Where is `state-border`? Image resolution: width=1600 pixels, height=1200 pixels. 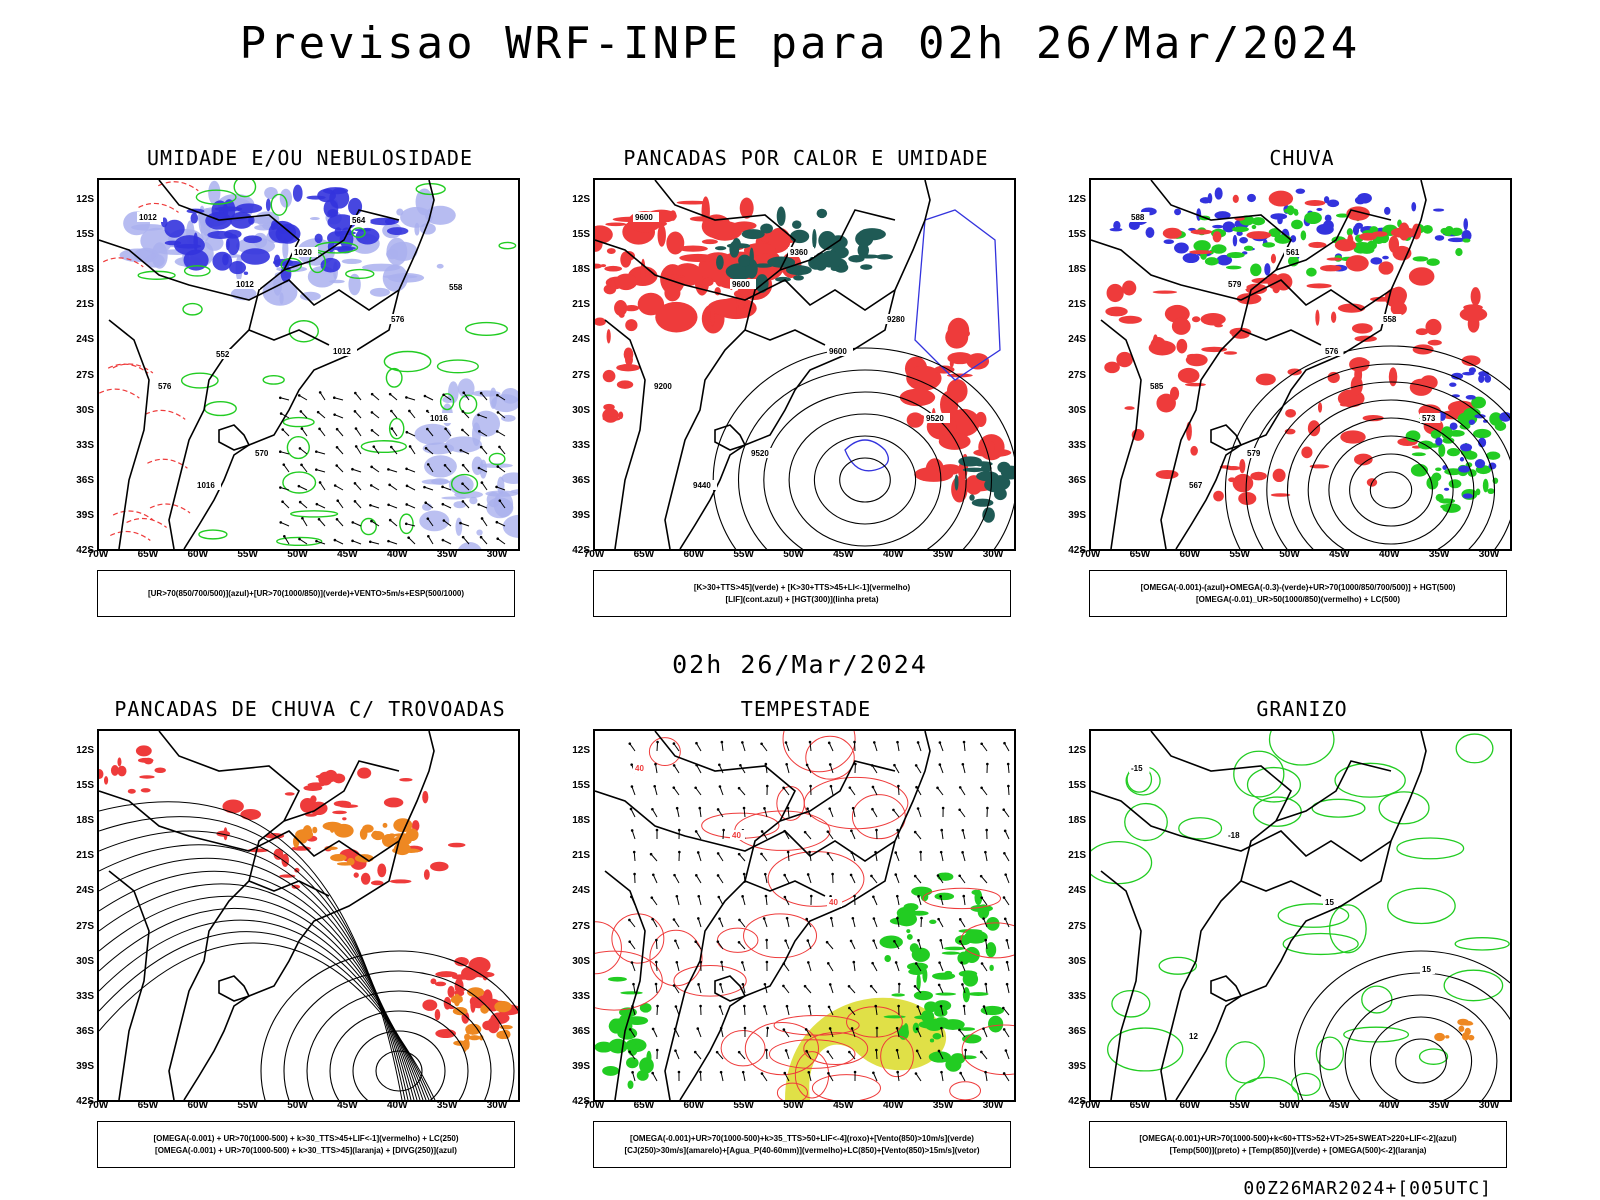
state-border is located at coordinates (341, 240).